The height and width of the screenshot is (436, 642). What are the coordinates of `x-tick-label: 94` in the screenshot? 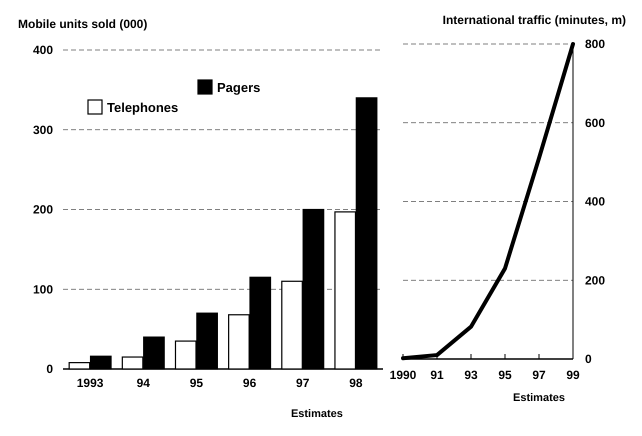 It's located at (143, 383).